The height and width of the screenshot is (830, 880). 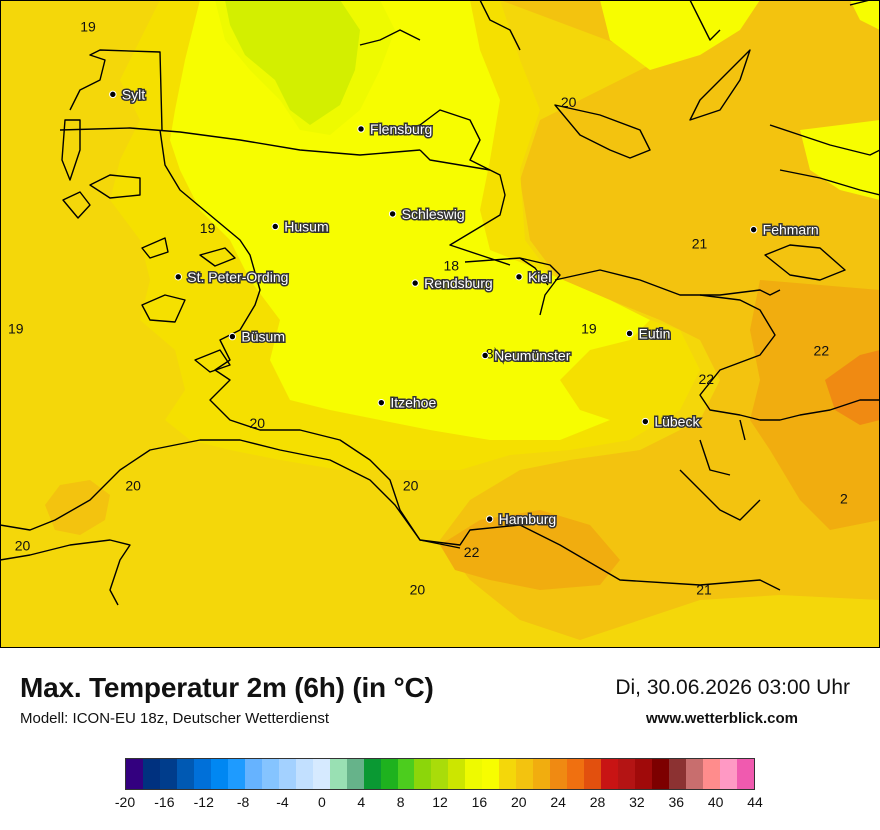 I want to click on legend-tick-label: 44, so click(x=755, y=802).